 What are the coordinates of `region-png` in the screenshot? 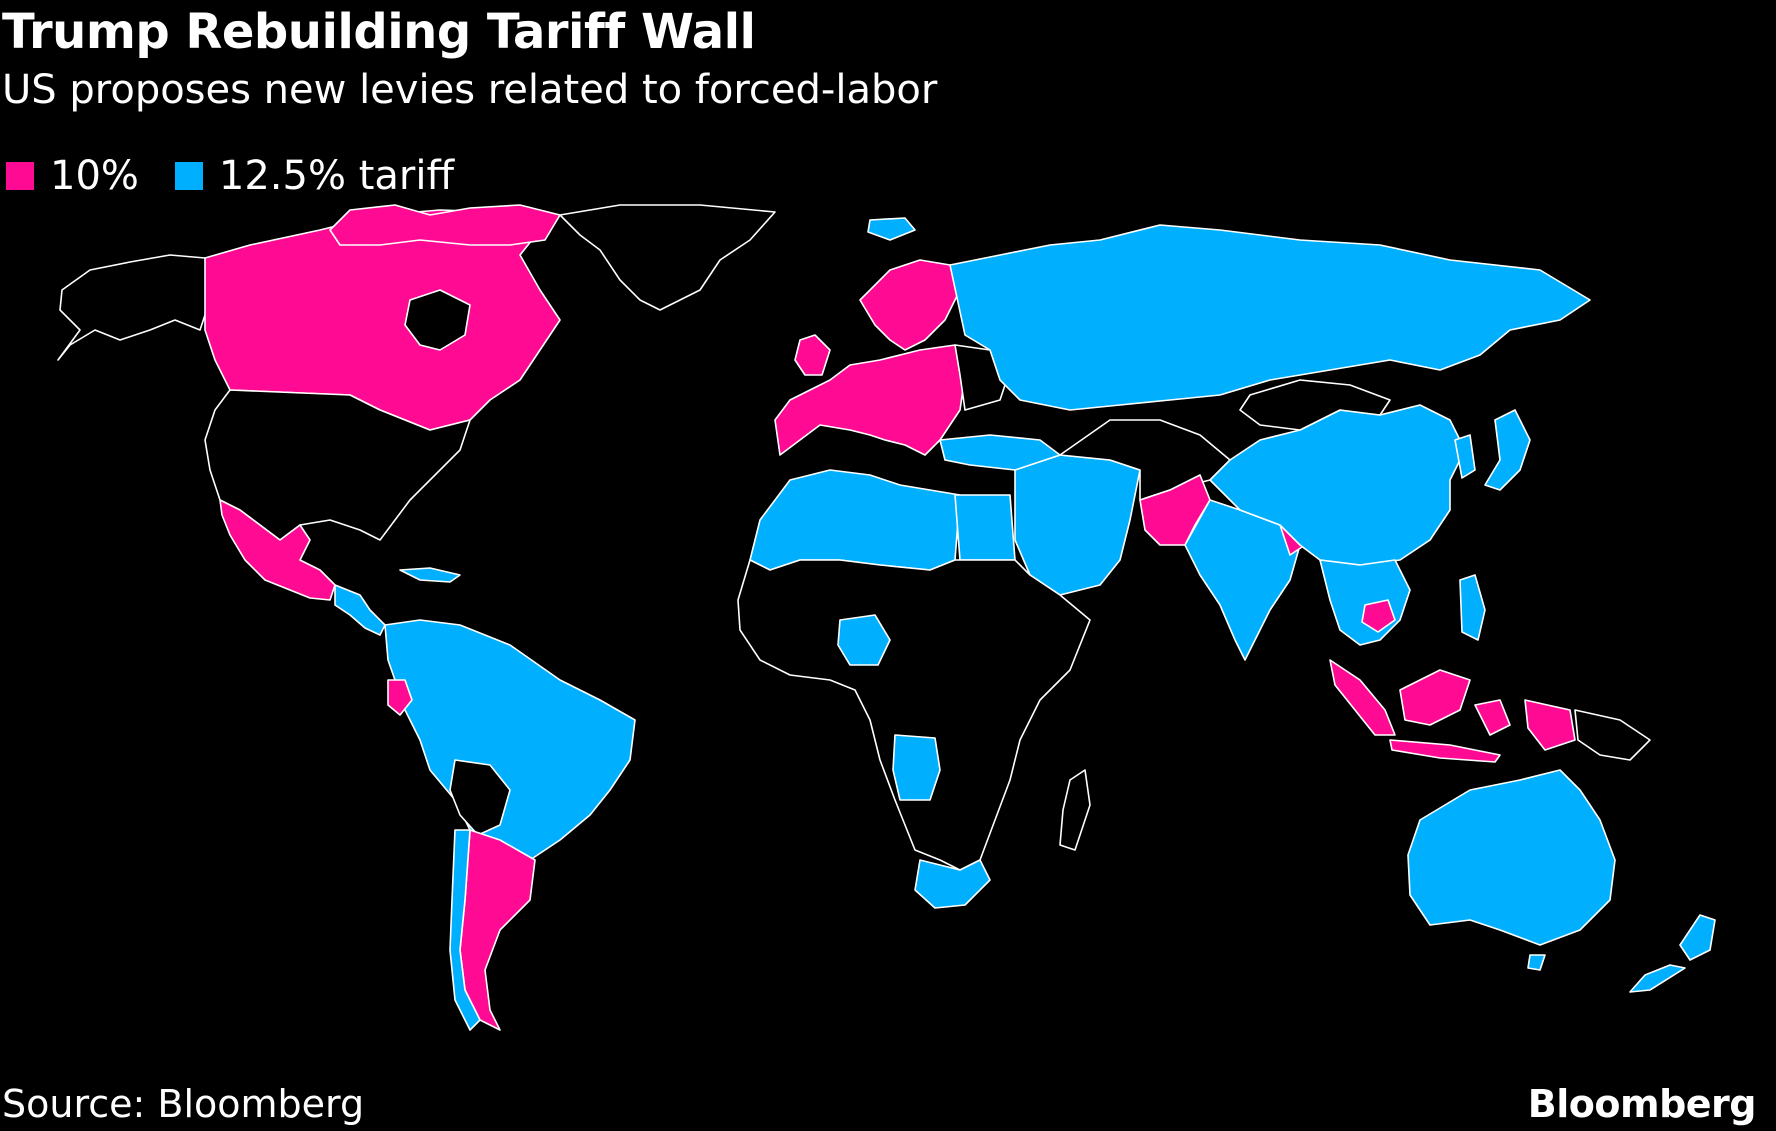 It's located at (1612, 735).